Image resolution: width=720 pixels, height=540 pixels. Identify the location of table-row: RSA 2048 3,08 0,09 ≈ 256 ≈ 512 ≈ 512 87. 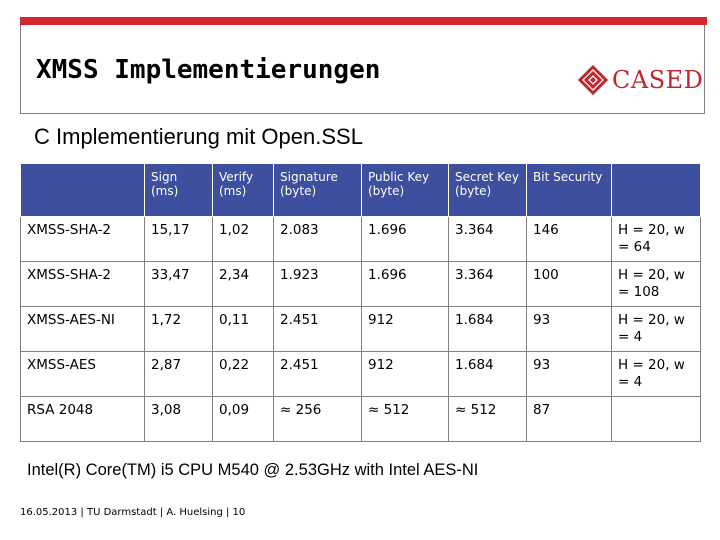
(360, 419).